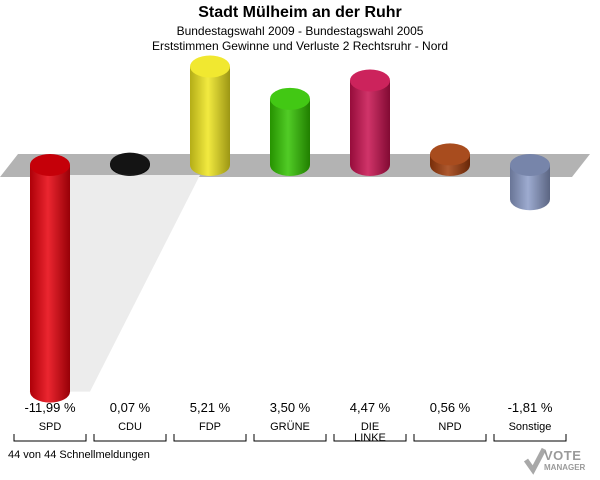  What do you see at coordinates (79, 455) in the screenshot?
I see `footer-status: 44 von 44 Schnellmeldungen` at bounding box center [79, 455].